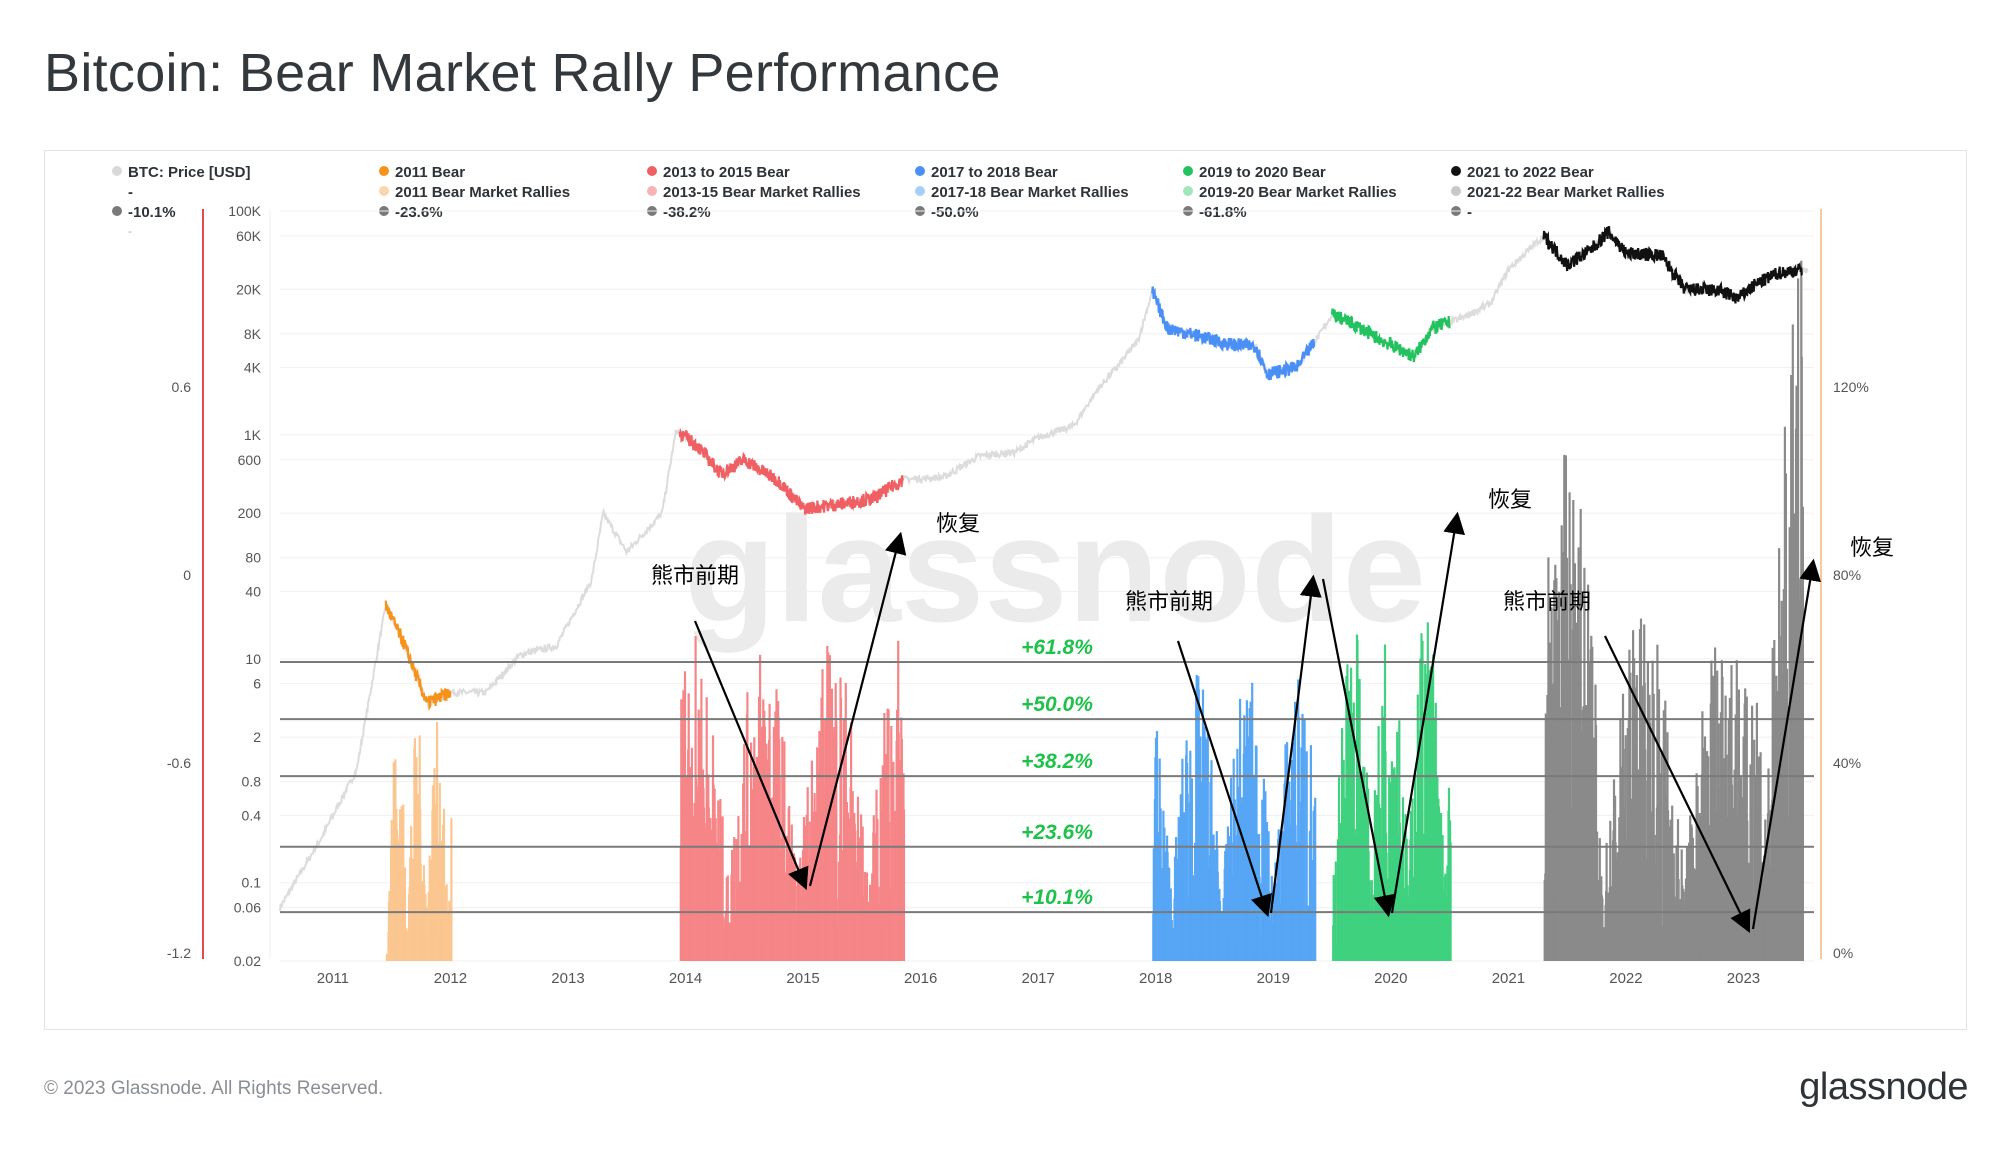 The image size is (2000, 1152). I want to click on x-axis-tick: 2011, so click(333, 978).